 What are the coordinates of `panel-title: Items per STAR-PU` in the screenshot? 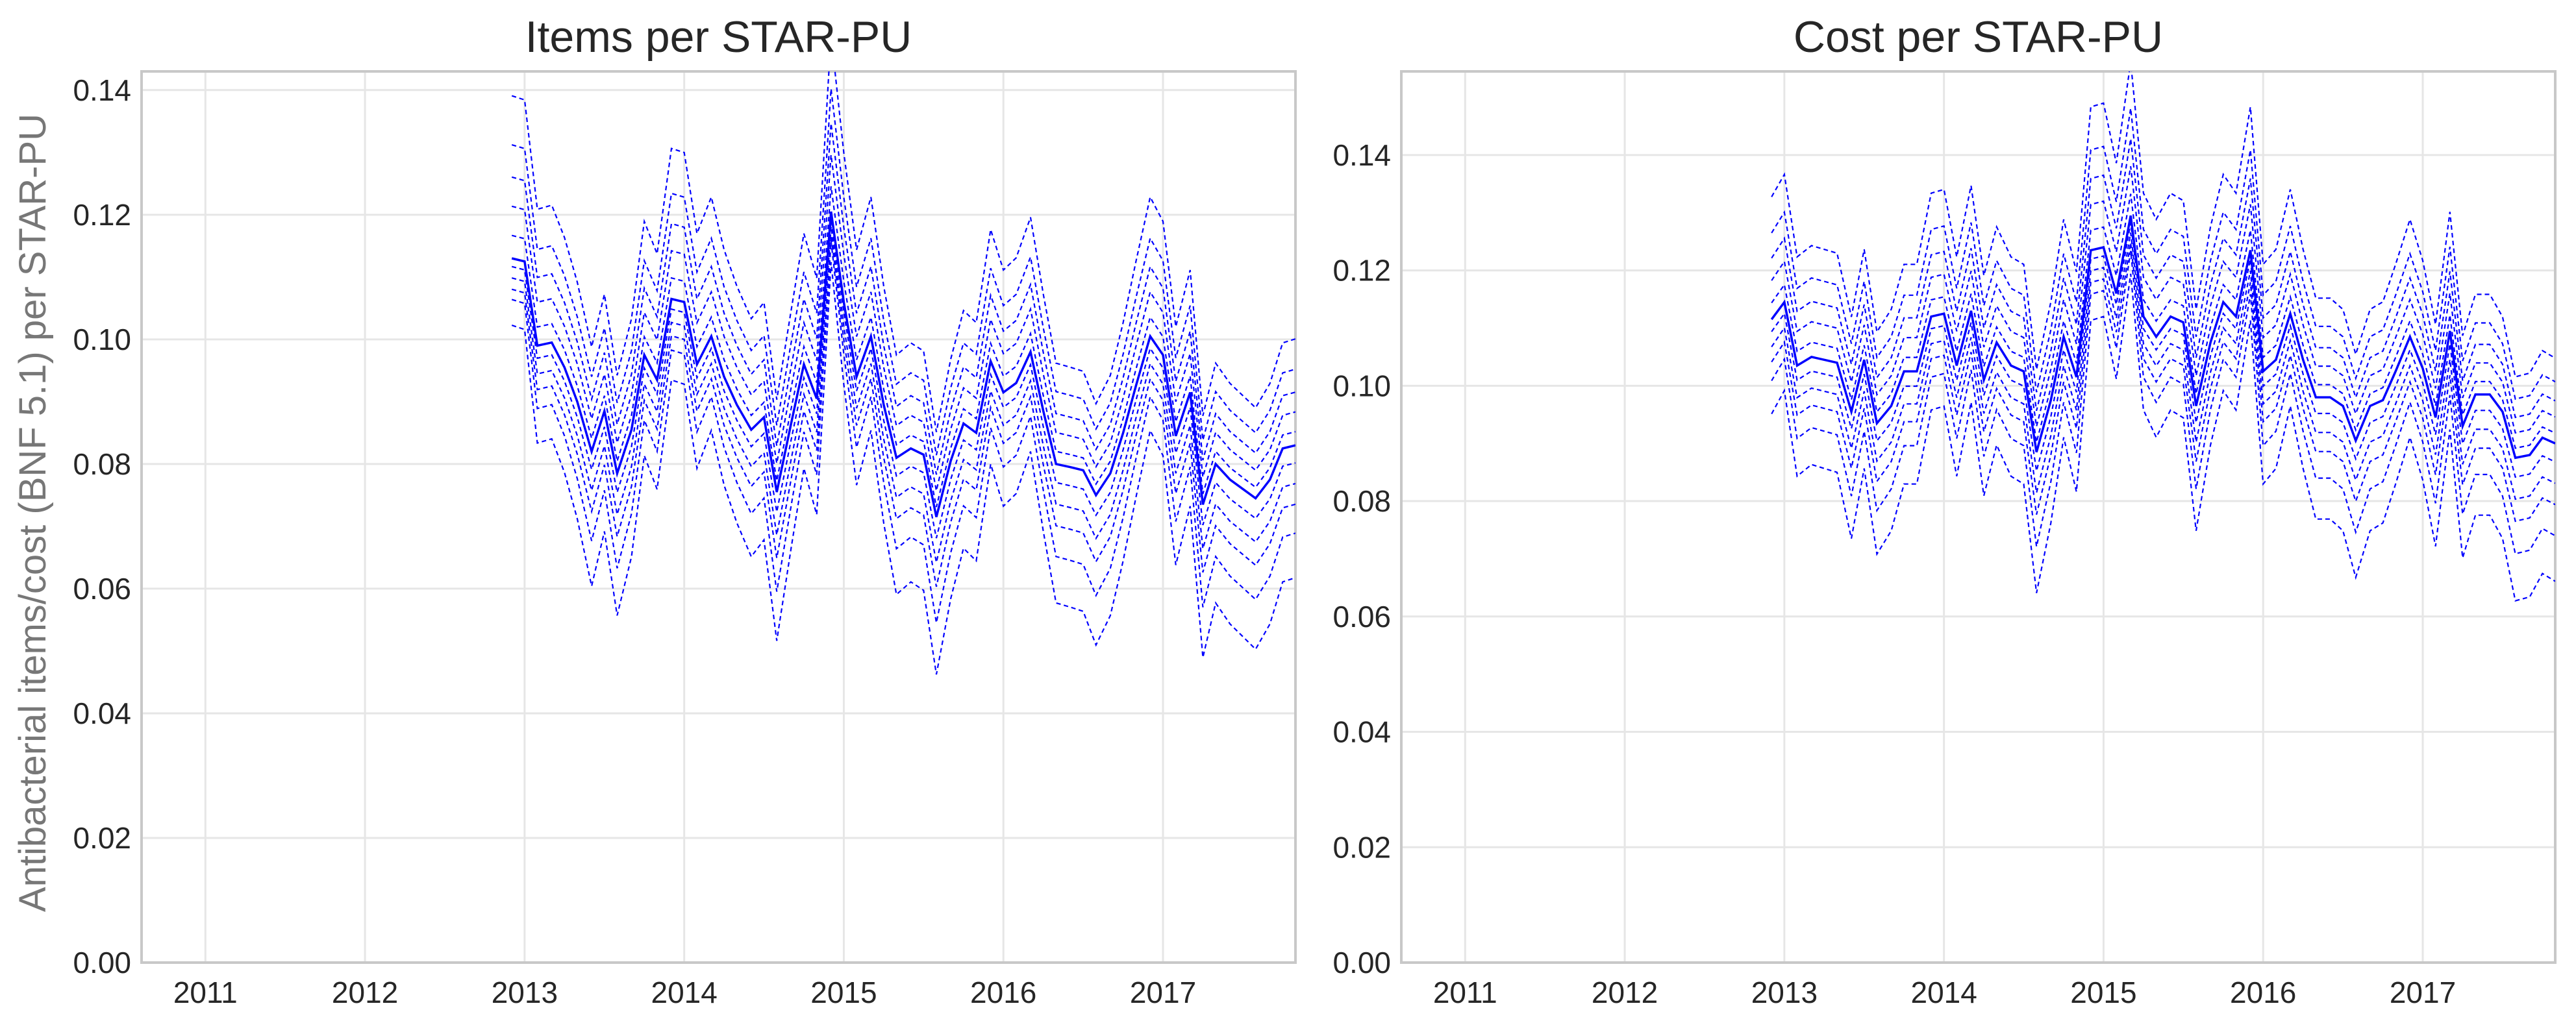 It's located at (718, 37).